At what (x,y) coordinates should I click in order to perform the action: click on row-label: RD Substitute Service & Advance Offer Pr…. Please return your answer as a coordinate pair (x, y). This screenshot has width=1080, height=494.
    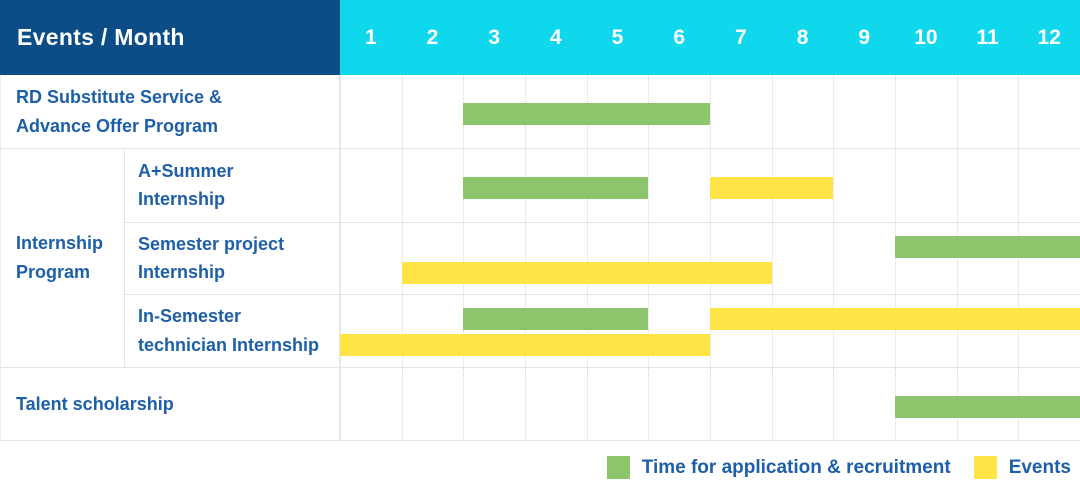
    Looking at the image, I should click on (119, 111).